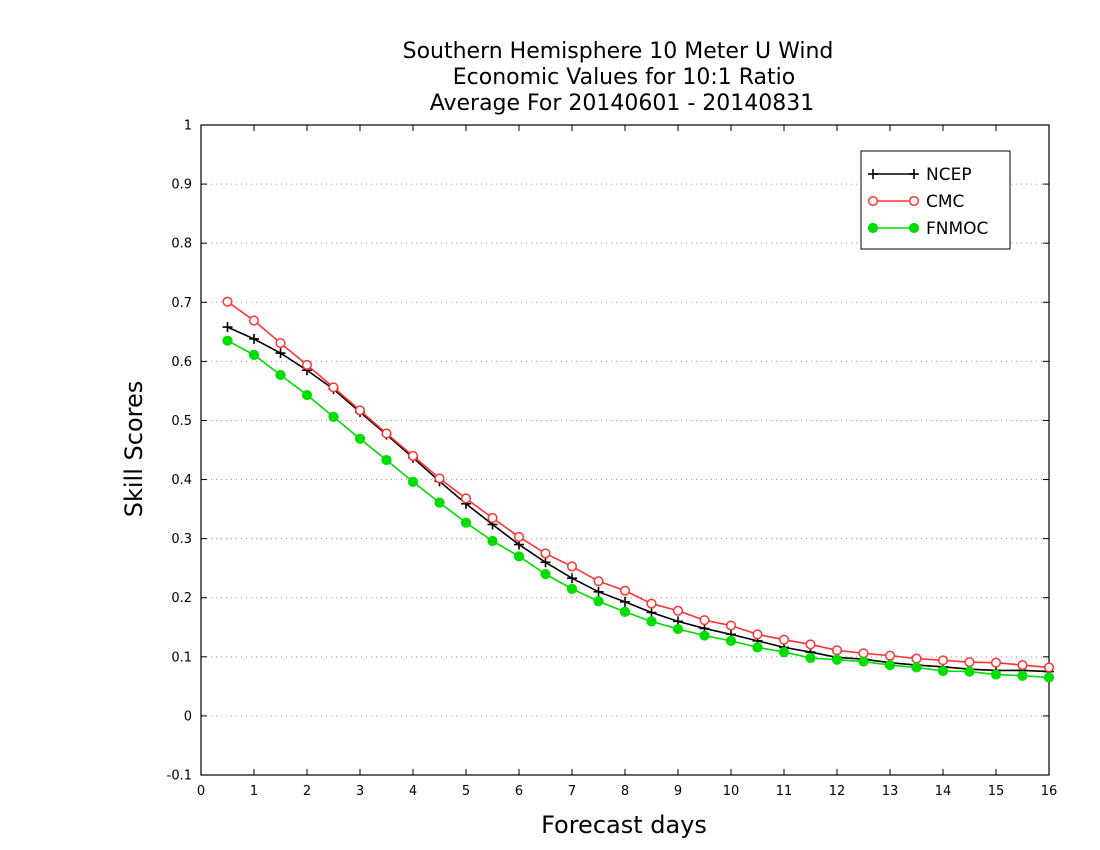 Image resolution: width=1100 pixels, height=850 pixels. What do you see at coordinates (618, 51) in the screenshot?
I see `chart-title-line-1: Southern Hemisphere 10 Meter U Wind` at bounding box center [618, 51].